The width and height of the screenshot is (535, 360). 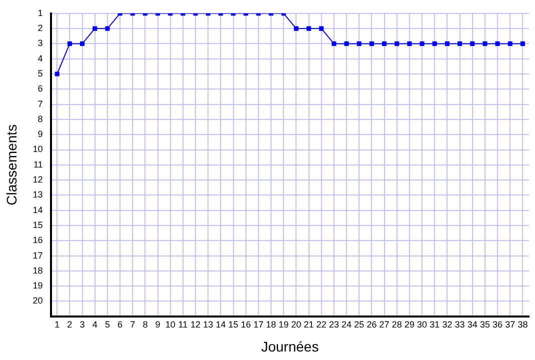 I want to click on x-tick-label: 29, so click(x=409, y=324).